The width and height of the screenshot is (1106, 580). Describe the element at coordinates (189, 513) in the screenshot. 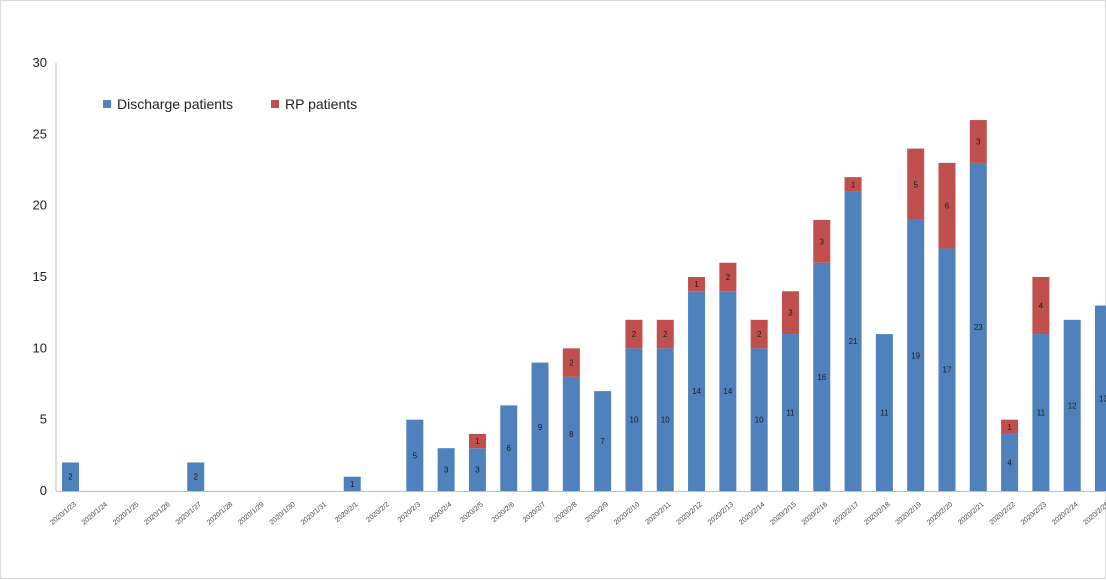

I see `x-tick-label: 2020/1/27` at that location.